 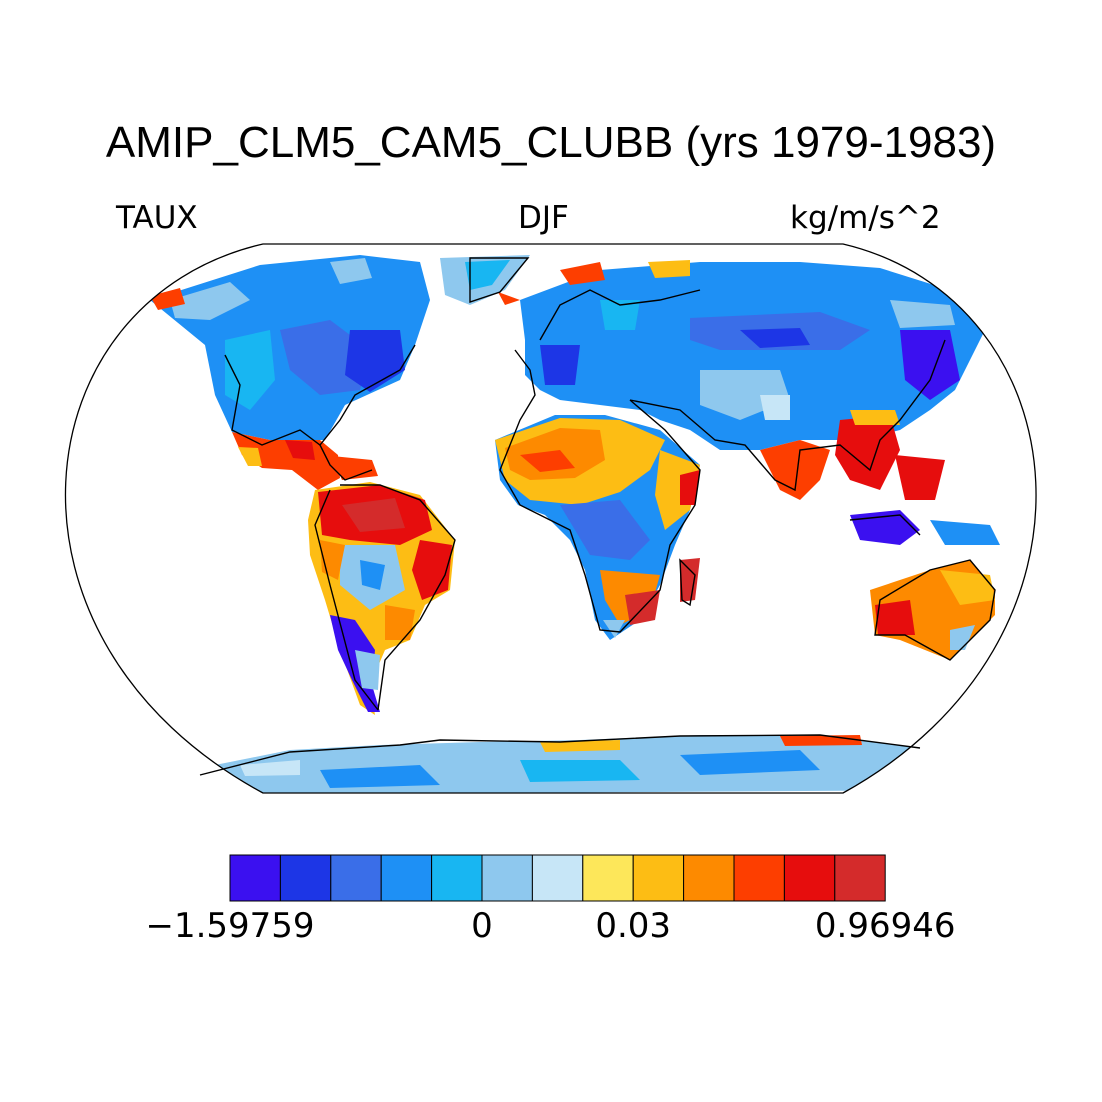 I want to click on colorbar-tick-label: −1.59759, so click(x=230, y=926).